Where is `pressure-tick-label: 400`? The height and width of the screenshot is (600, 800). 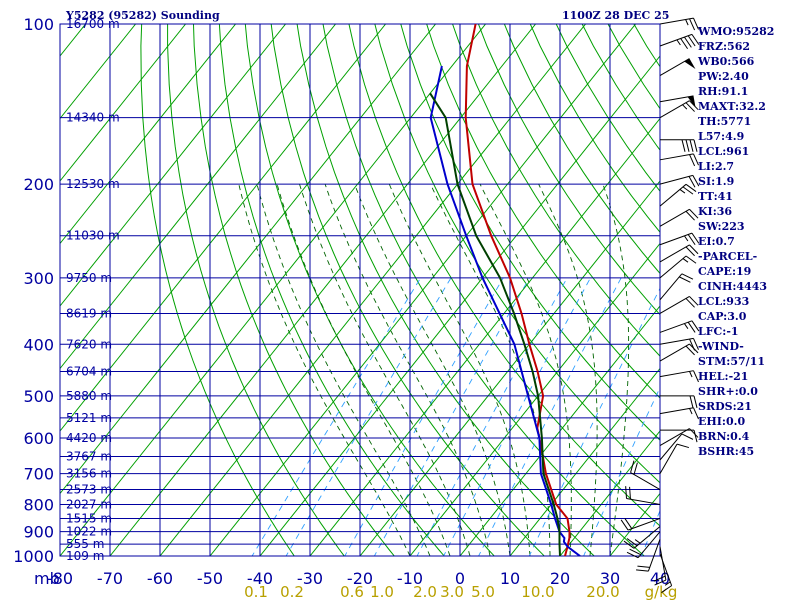
pressure-tick-label: 400 is located at coordinates (38, 344).